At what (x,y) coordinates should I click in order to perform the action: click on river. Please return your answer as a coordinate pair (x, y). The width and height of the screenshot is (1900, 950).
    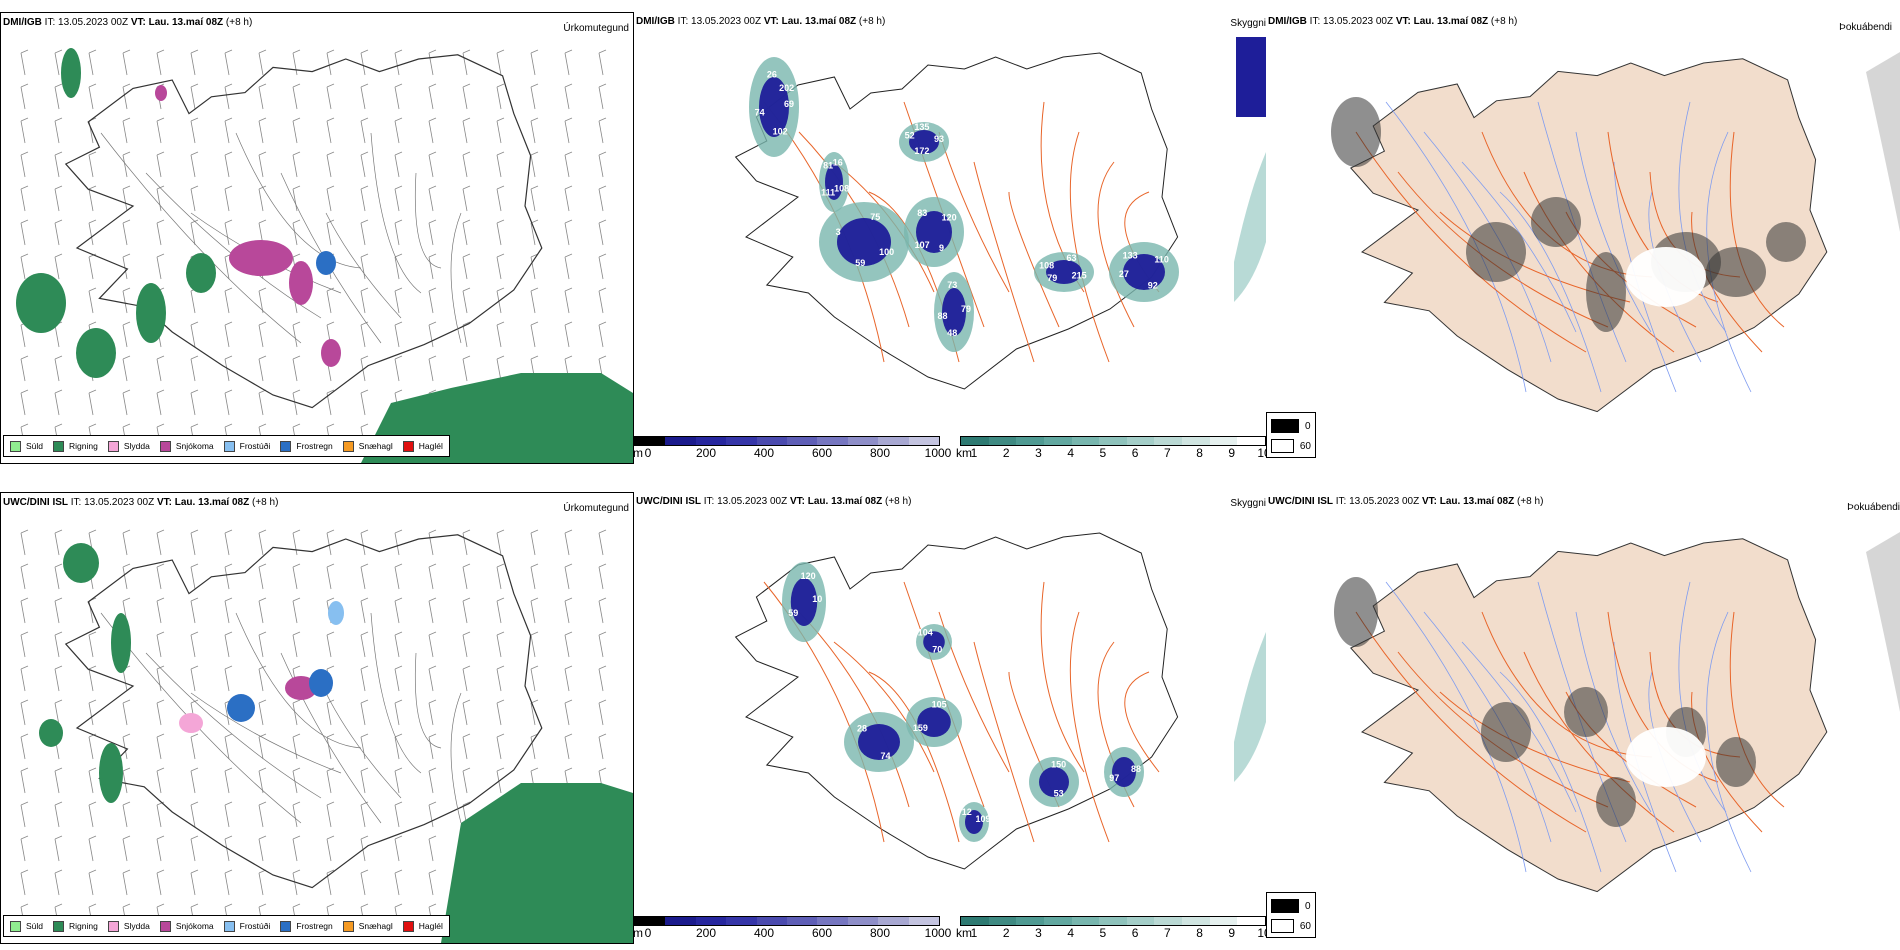
    Looking at the image, I should click on (1702, 217).